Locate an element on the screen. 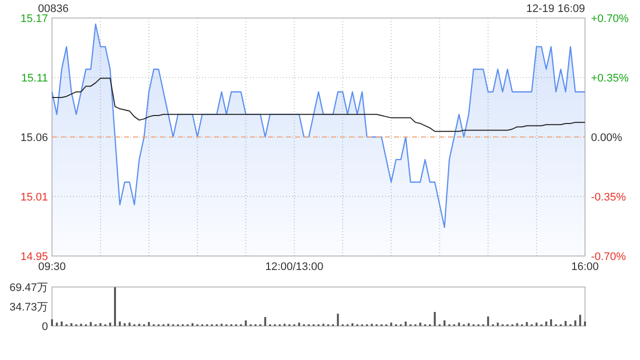 This screenshot has width=640, height=360. x-tick-label: 12:00/13:00 is located at coordinates (294, 267).